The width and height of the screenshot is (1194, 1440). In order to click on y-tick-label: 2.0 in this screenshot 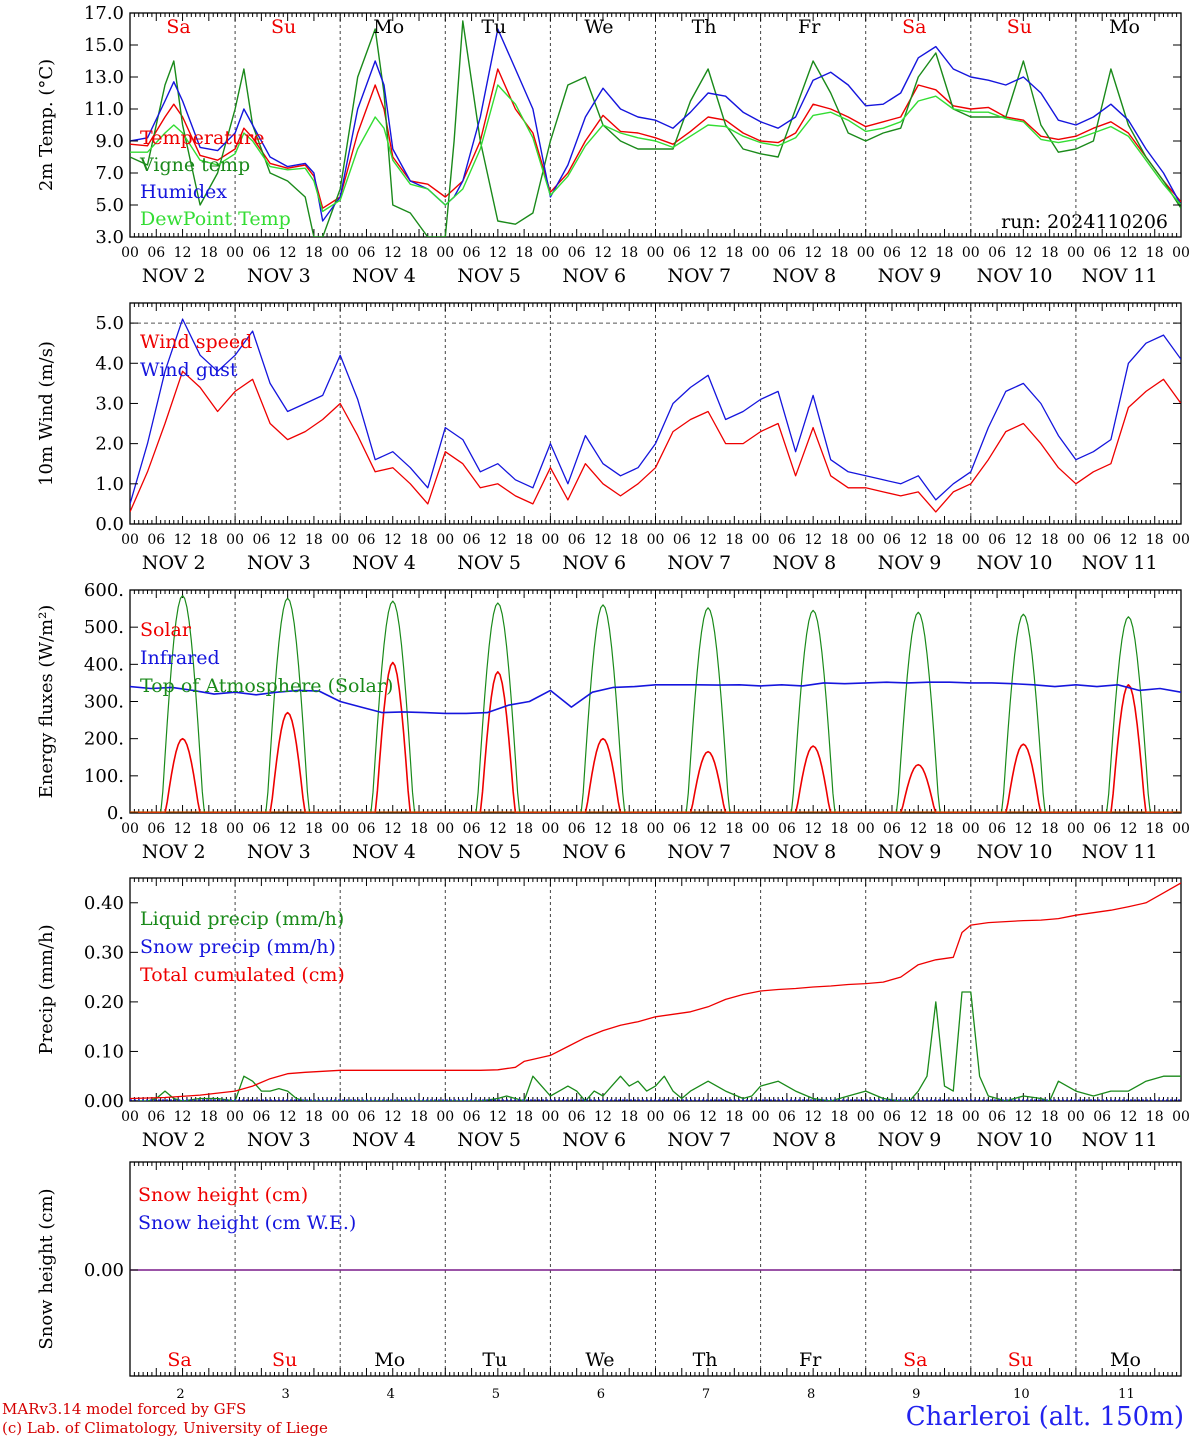, I will do `click(109, 444)`.